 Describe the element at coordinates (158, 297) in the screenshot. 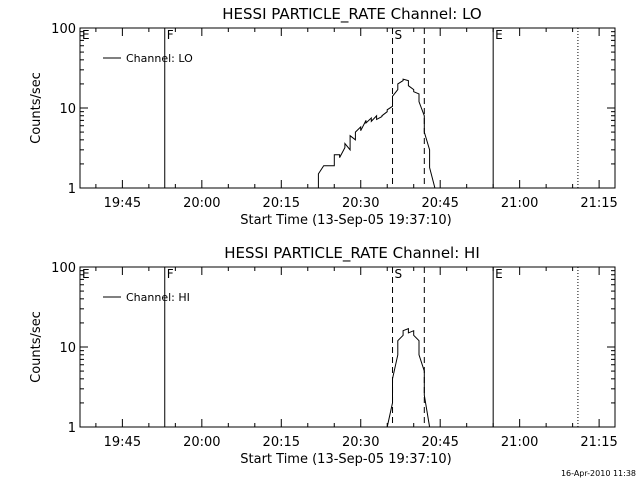

I see `legend-entry: Channel: HI` at that location.